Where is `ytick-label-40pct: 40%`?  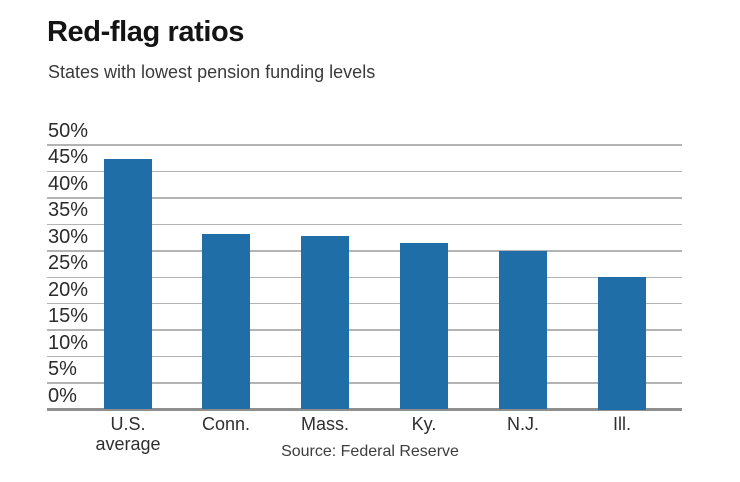 ytick-label-40pct: 40% is located at coordinates (68, 183).